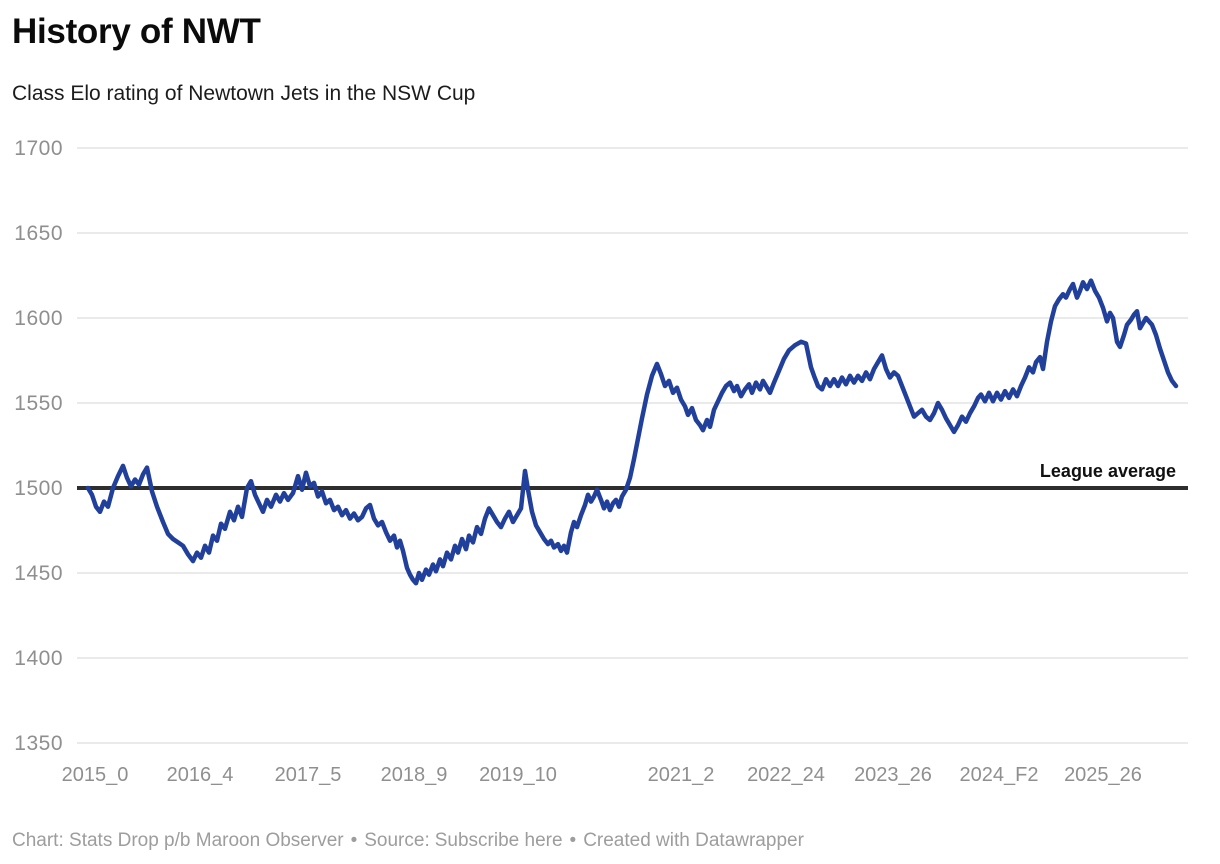 The width and height of the screenshot is (1220, 864). Describe the element at coordinates (38, 743) in the screenshot. I see `y-tick-label: 1350` at that location.